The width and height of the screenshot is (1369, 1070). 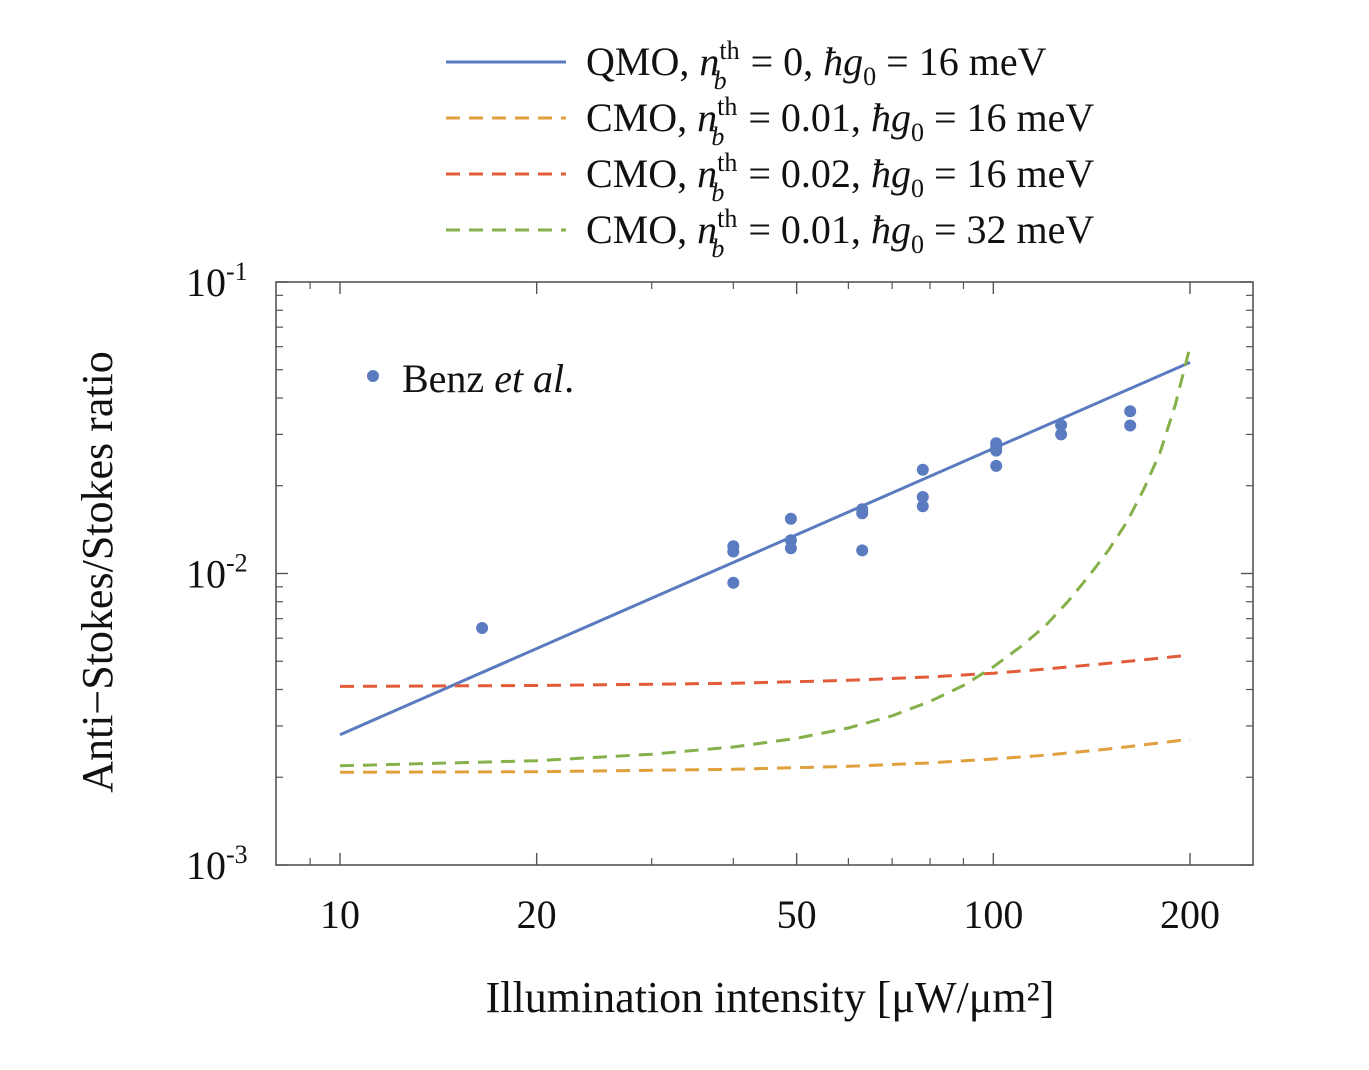 I want to click on scatter-layer, so click(x=806, y=519).